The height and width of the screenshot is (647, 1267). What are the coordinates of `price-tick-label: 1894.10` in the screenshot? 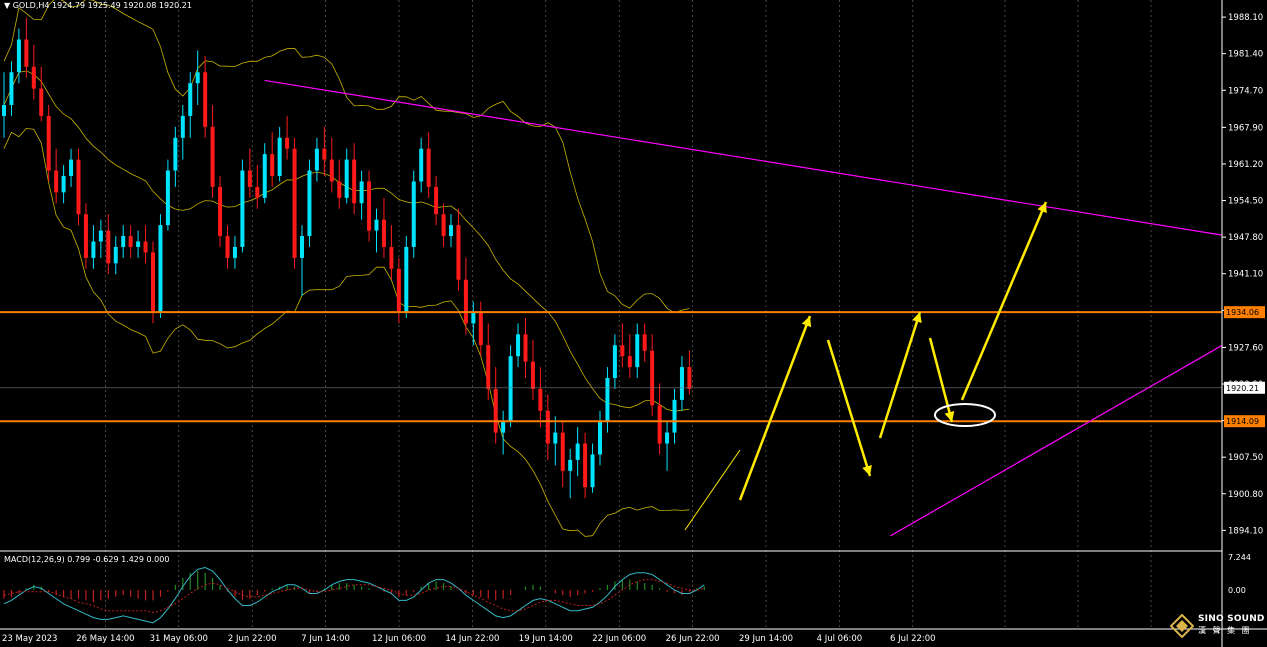 It's located at (1245, 531).